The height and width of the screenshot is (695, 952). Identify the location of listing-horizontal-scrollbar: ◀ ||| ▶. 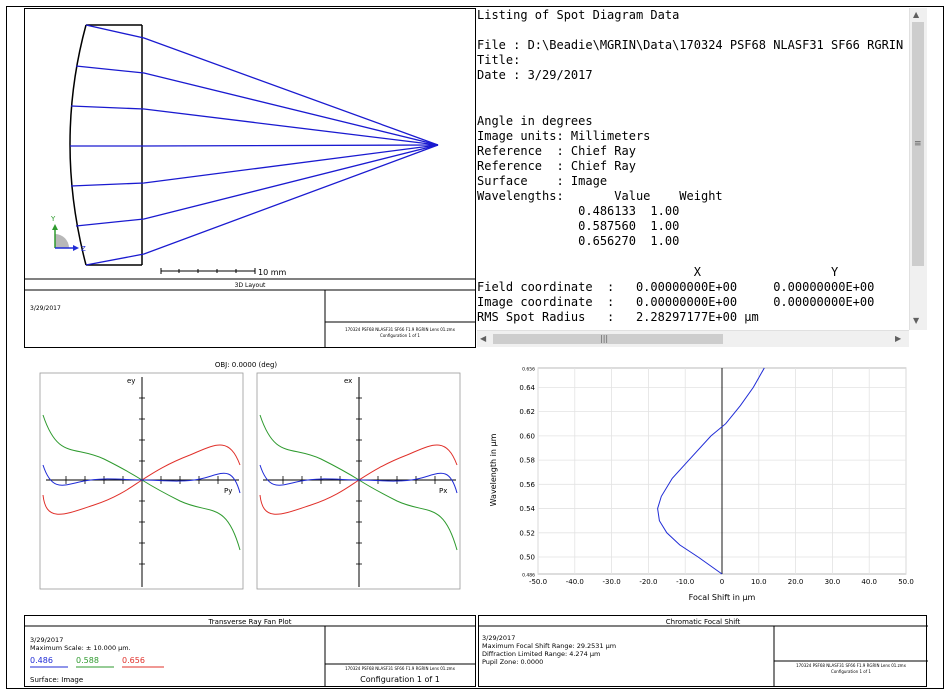
(693, 338).